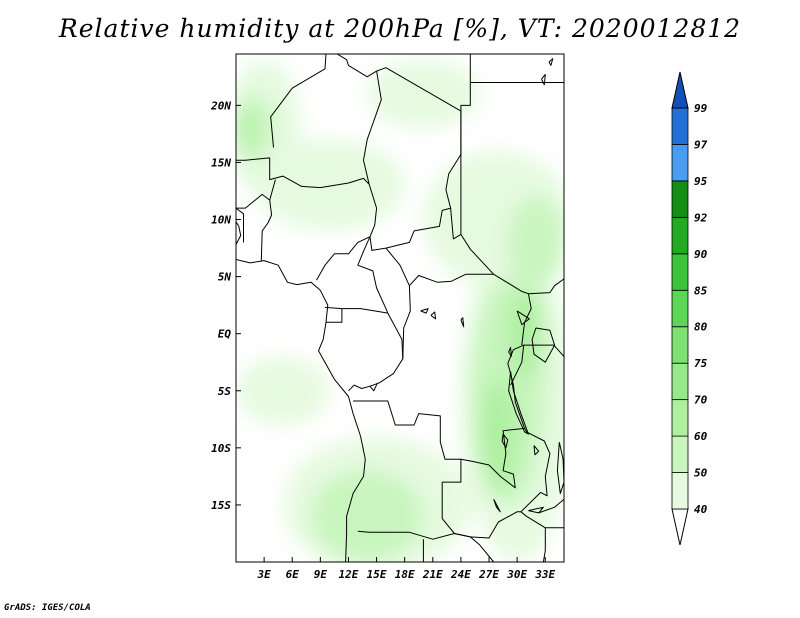 Image resolution: width=800 pixels, height=618 pixels. What do you see at coordinates (680, 90) in the screenshot?
I see `colorbar-upper-triangle` at bounding box center [680, 90].